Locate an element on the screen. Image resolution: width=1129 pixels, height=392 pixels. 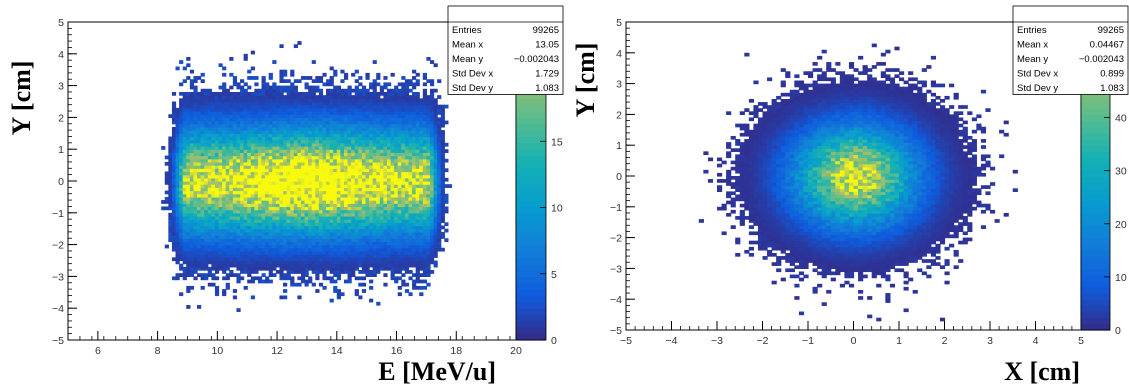
color-scale-tick-label: 5 is located at coordinates (554, 275).